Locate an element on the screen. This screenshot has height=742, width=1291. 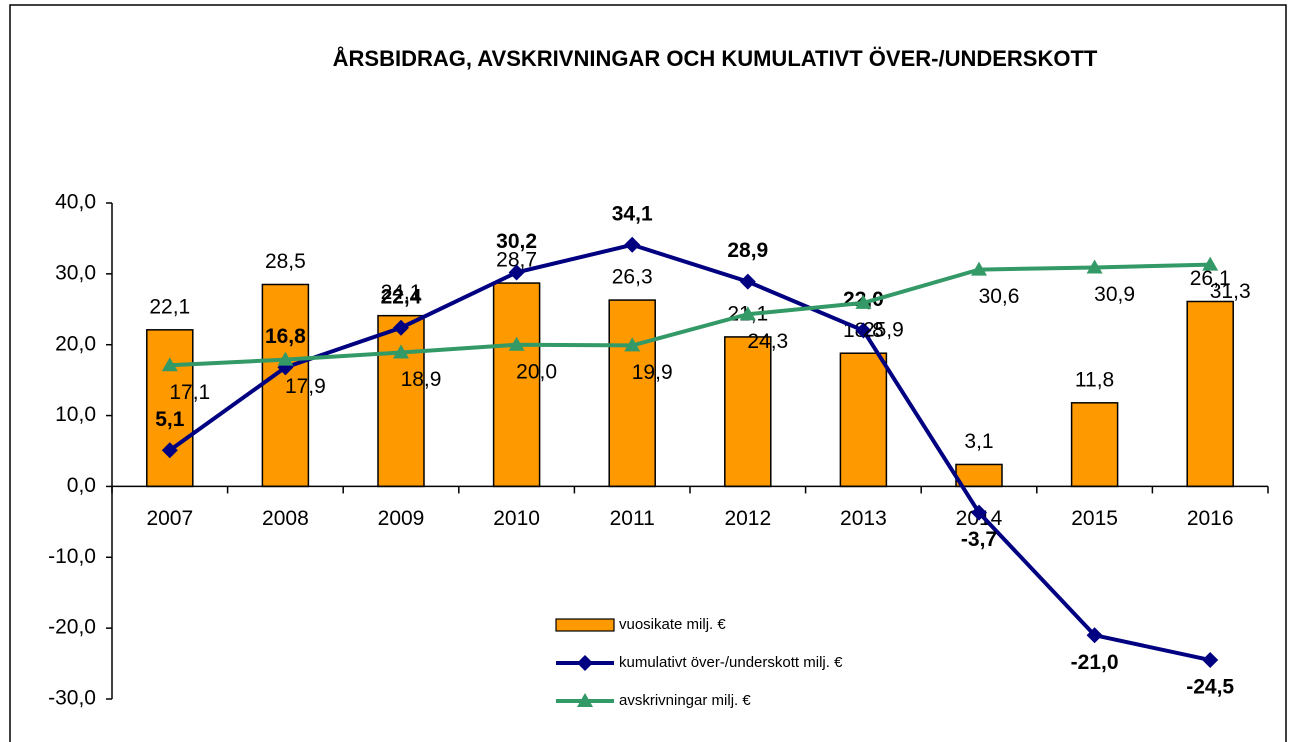
x-tick-label: 2015 is located at coordinates (1094, 518).